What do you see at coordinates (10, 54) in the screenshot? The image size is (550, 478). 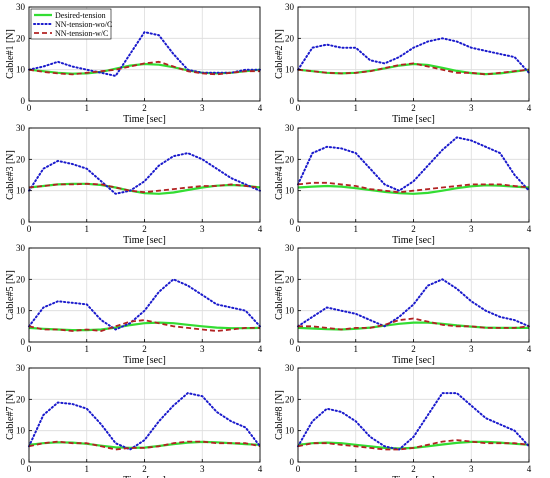 I see `y-axis-label: Cable#1 [N]` at bounding box center [10, 54].